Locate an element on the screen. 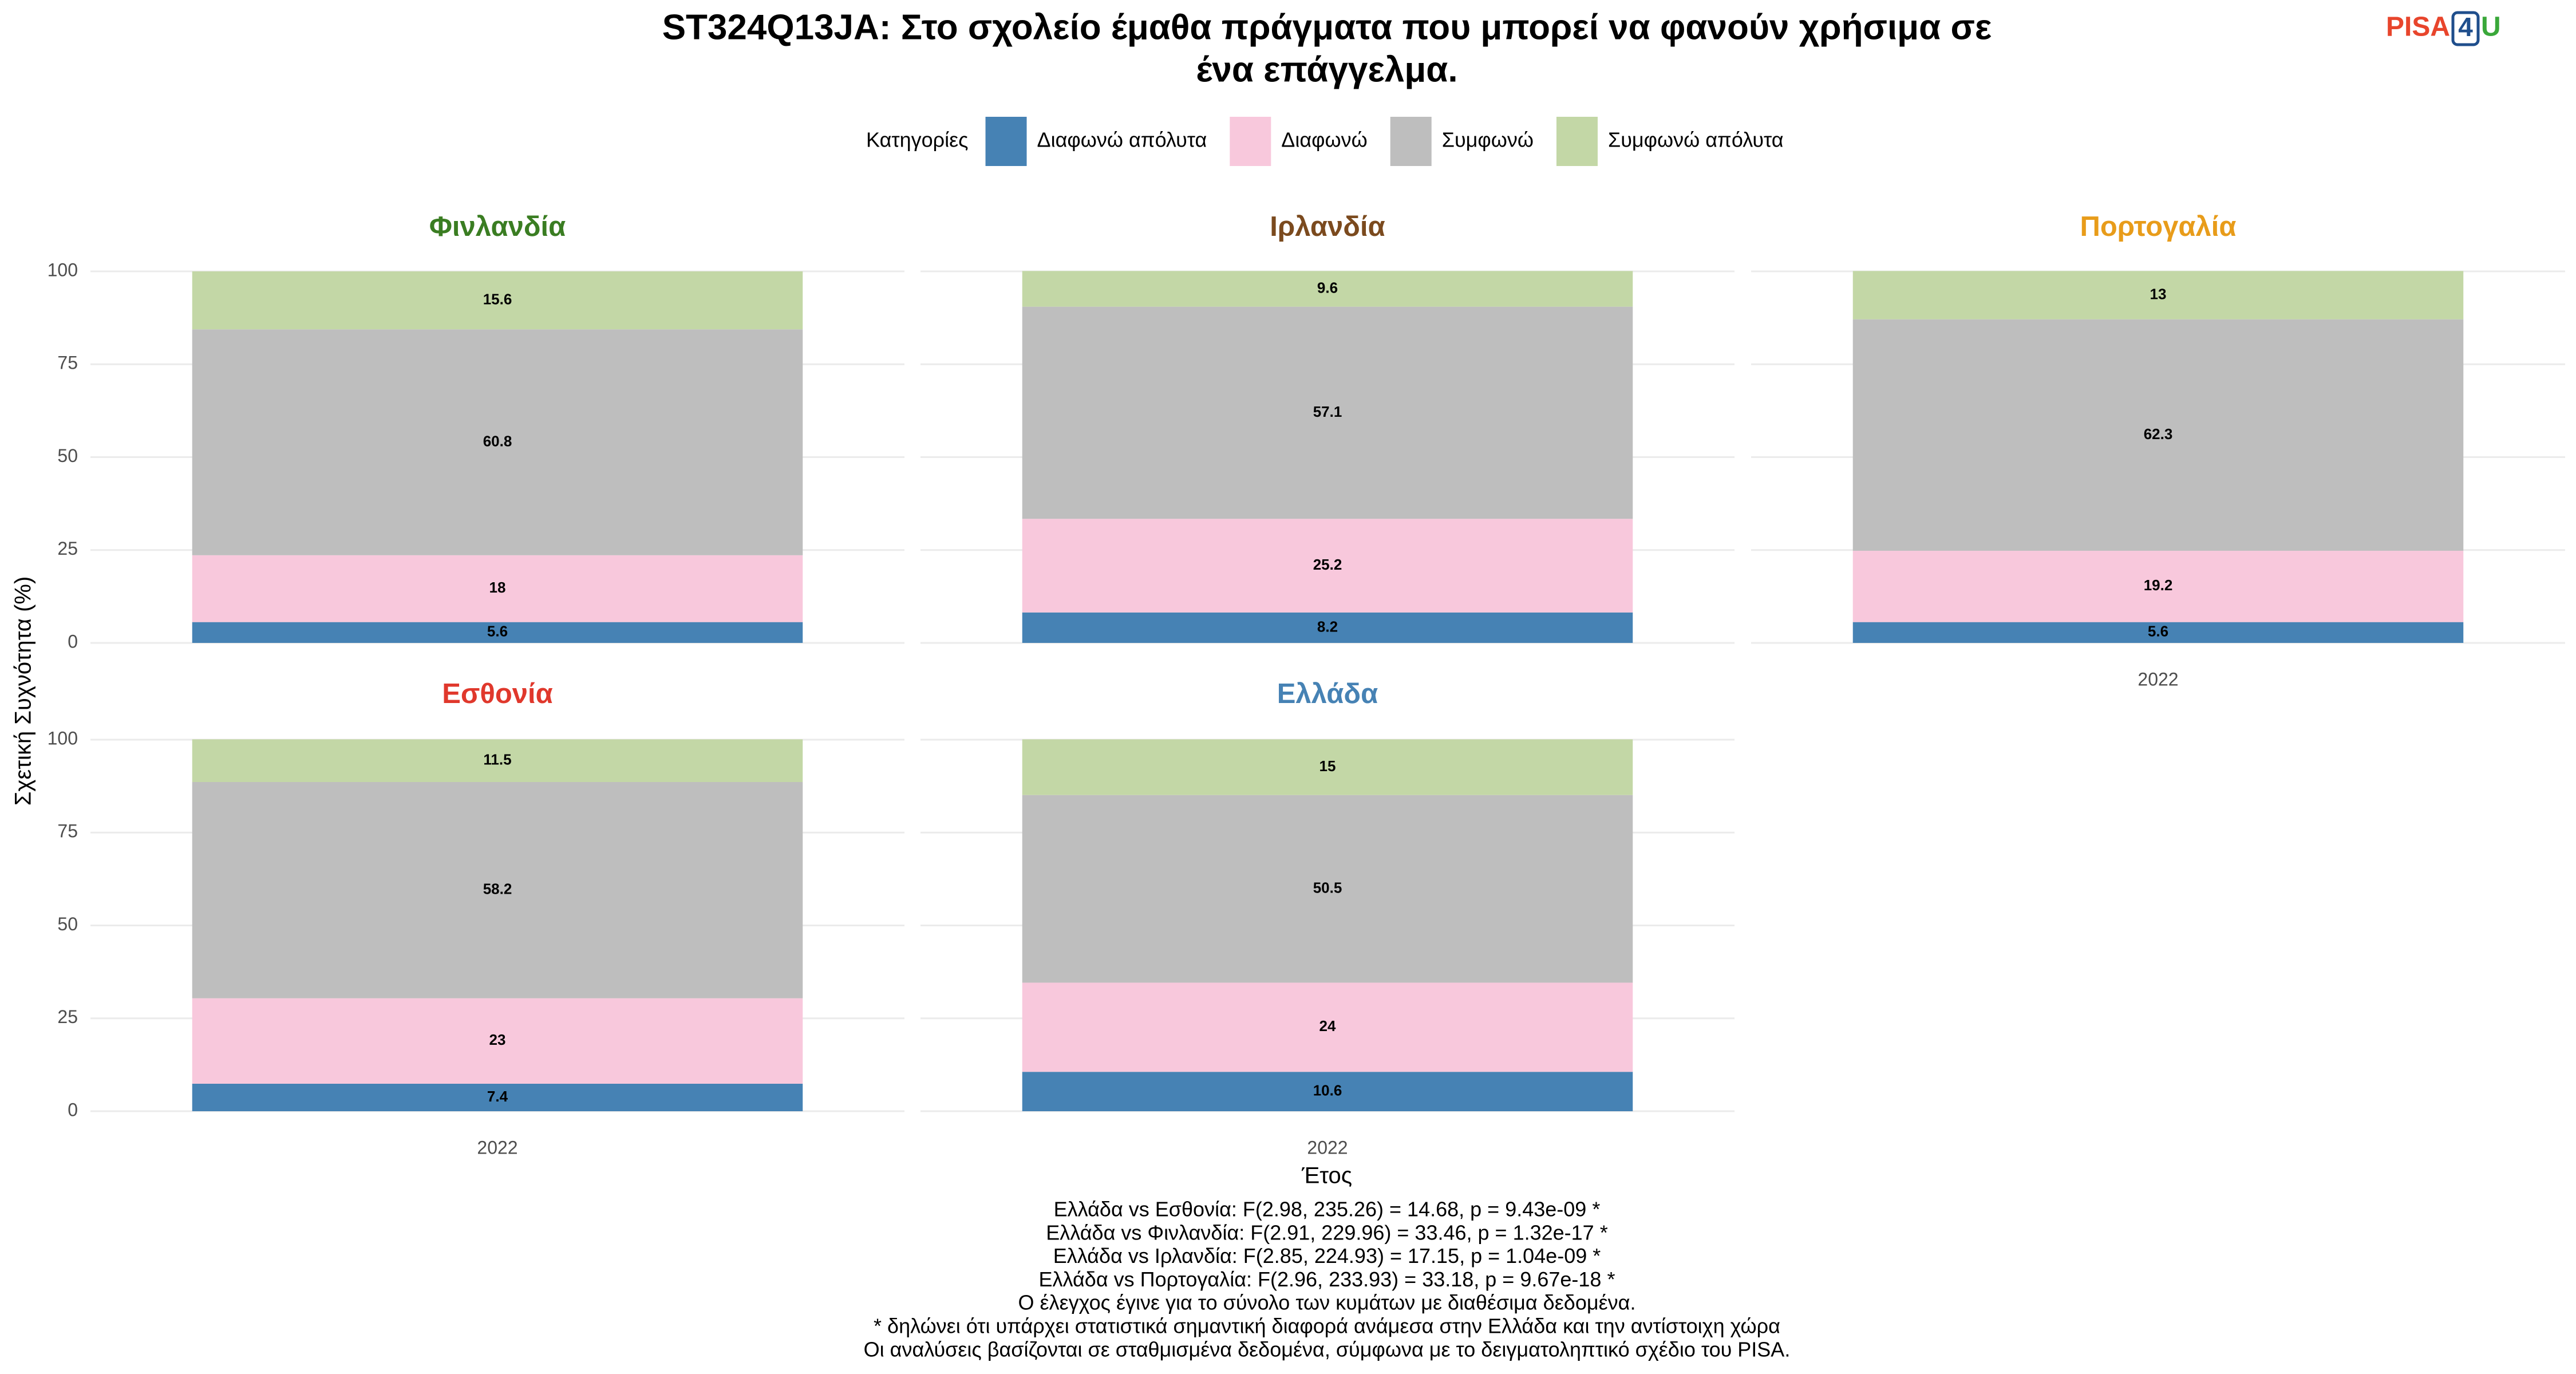 The image size is (2576, 1374). logo-box is located at coordinates (2465, 28).